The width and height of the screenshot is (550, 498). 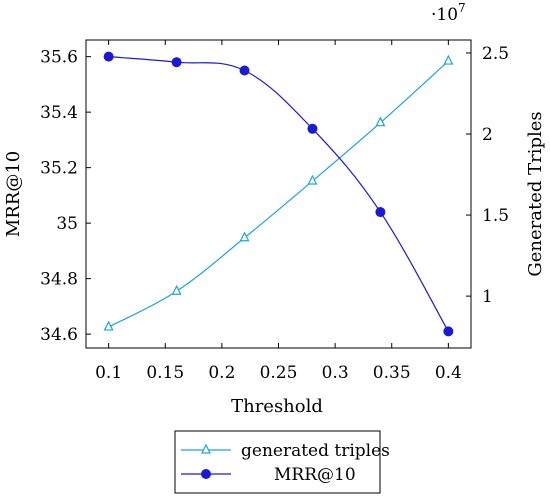 What do you see at coordinates (277, 406) in the screenshot?
I see `x-axis-label: Threshold` at bounding box center [277, 406].